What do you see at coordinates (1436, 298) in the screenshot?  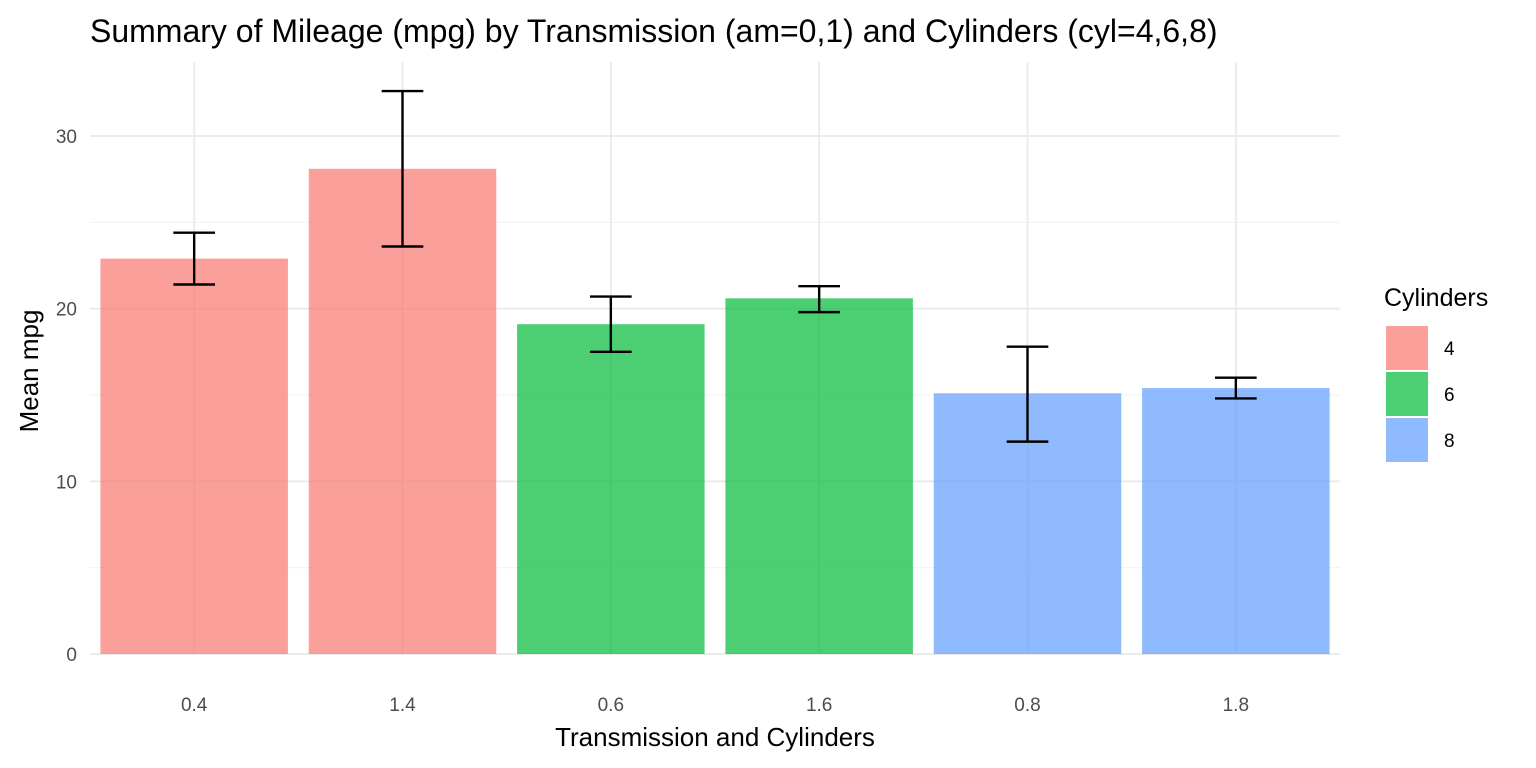 I see `legend-title: Cylinders` at bounding box center [1436, 298].